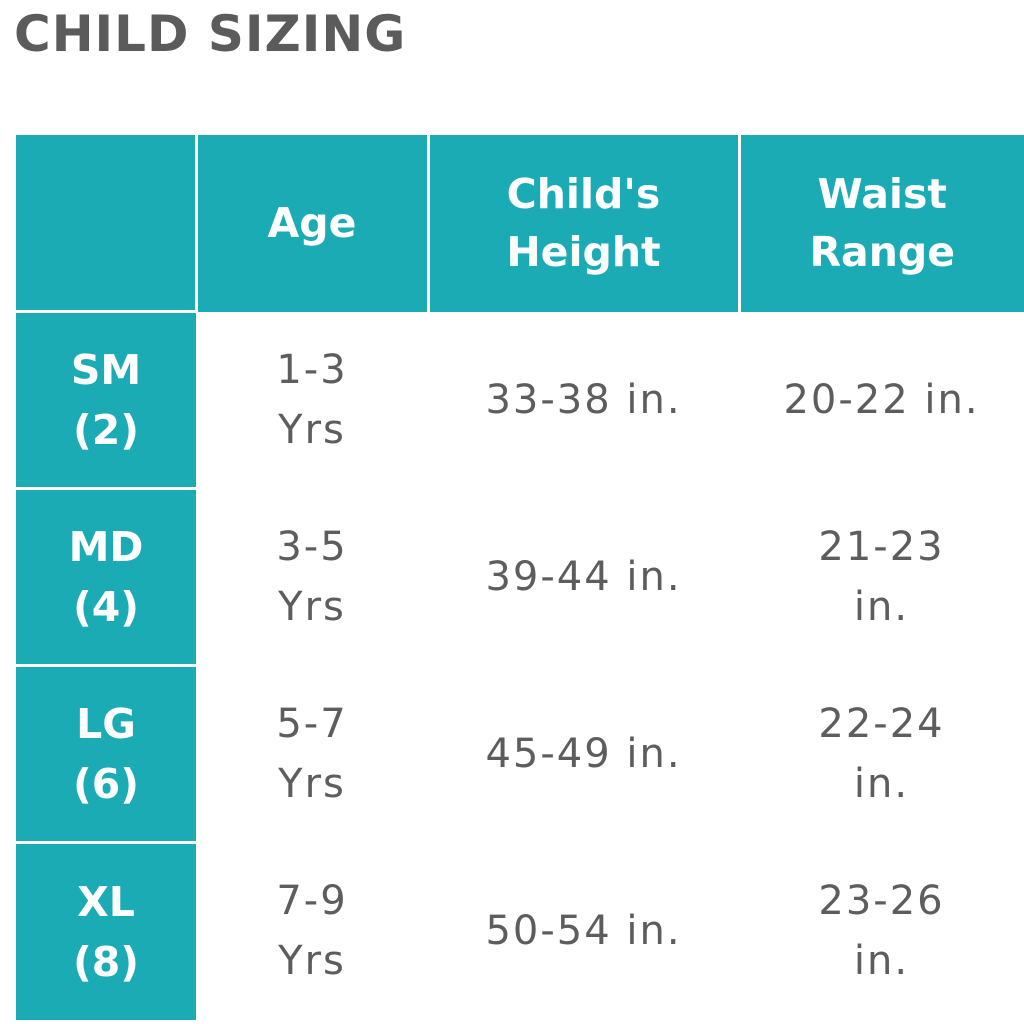 Image resolution: width=1024 pixels, height=1024 pixels. I want to click on waist-cell: 22-24 in., so click(881, 754).